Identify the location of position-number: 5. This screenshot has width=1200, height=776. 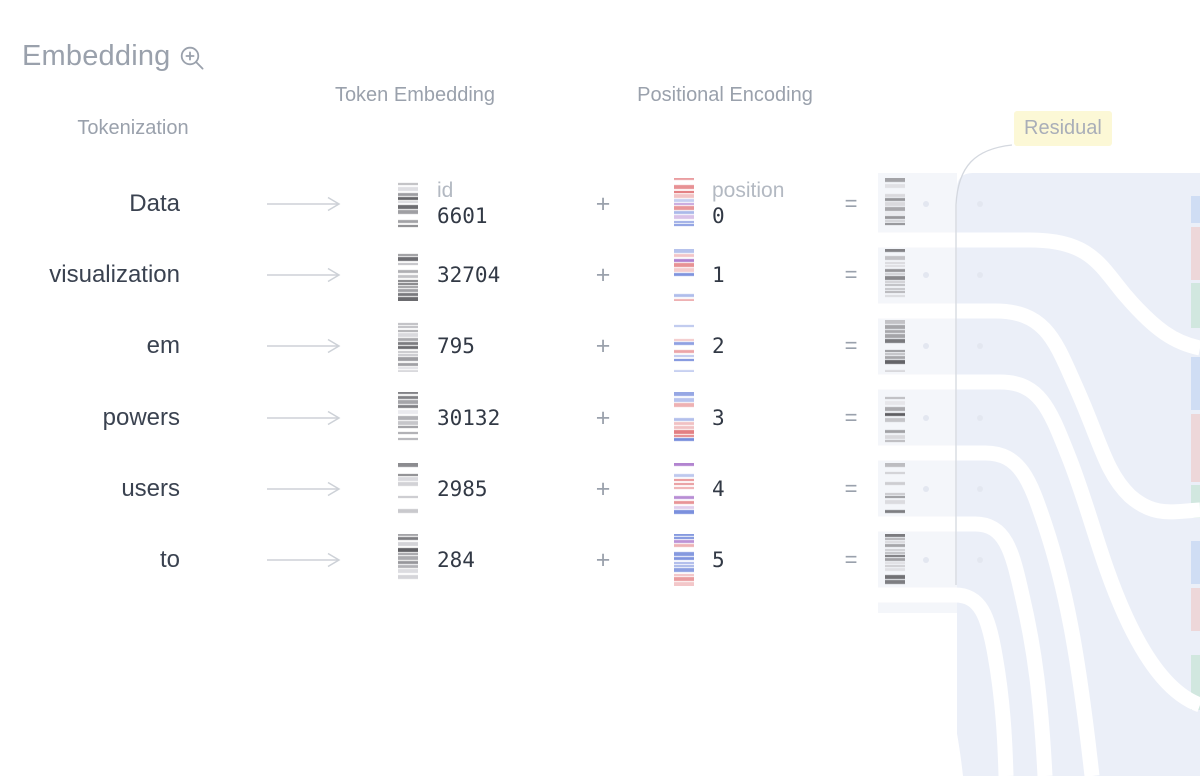
(718, 560).